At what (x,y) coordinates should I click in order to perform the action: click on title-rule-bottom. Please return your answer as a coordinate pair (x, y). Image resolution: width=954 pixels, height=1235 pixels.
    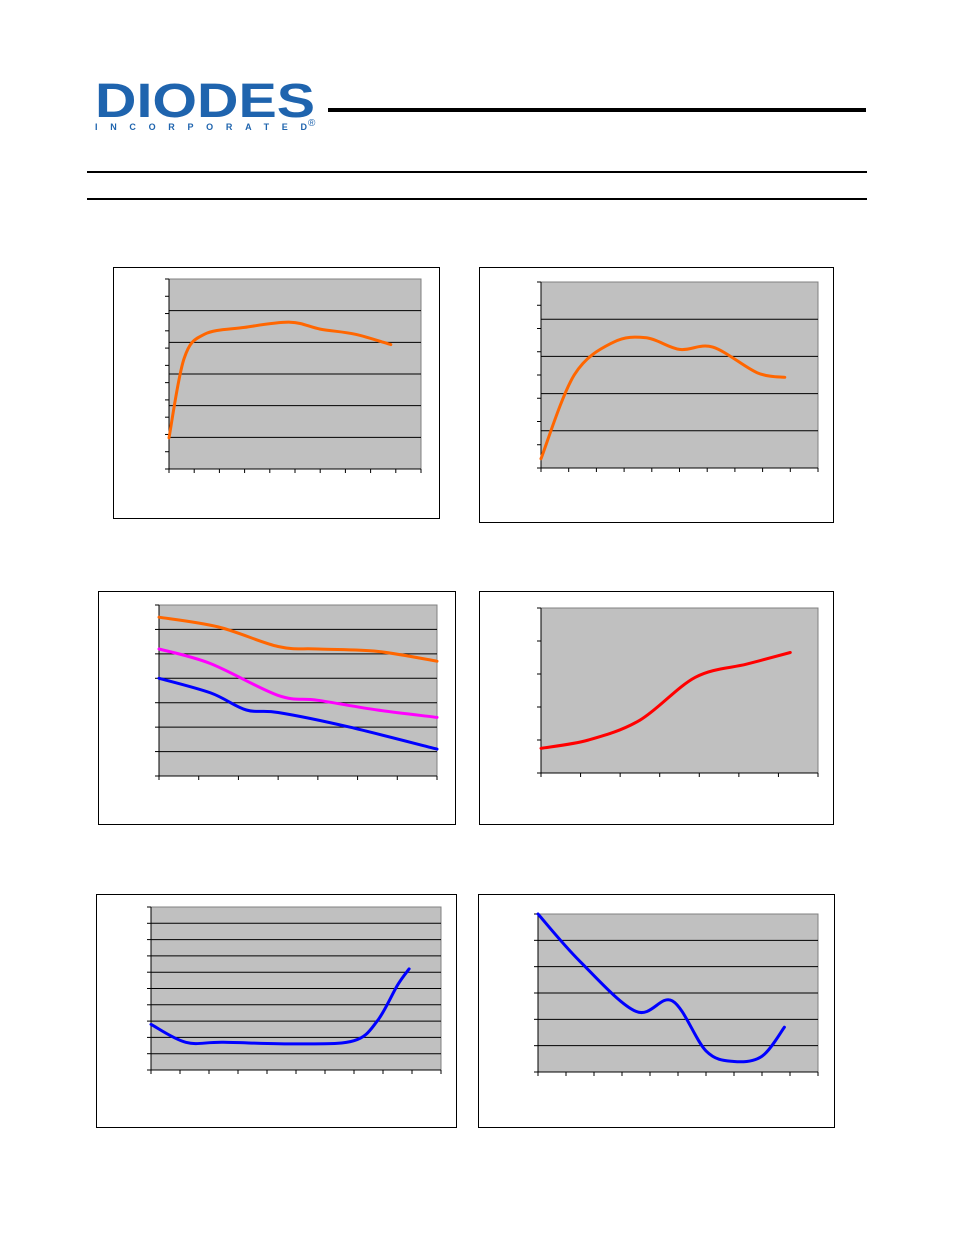
    Looking at the image, I should click on (477, 199).